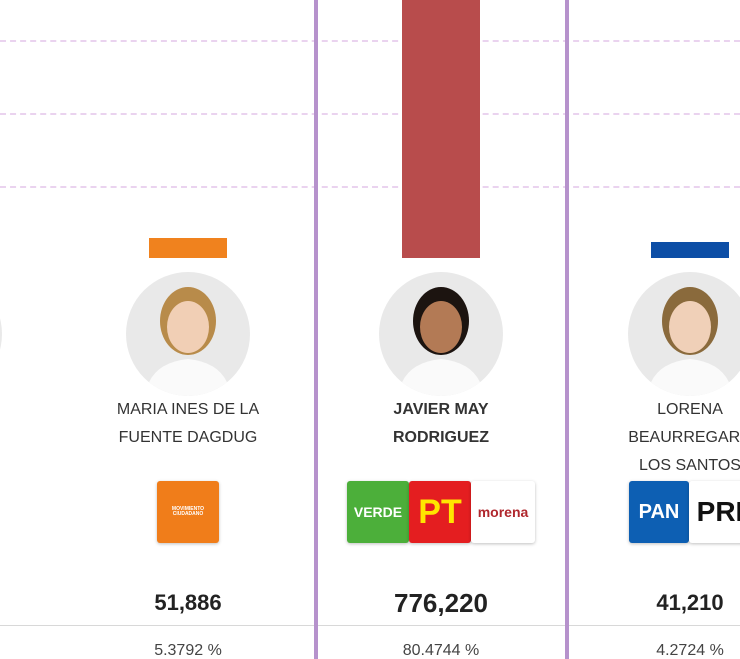 This screenshot has height=659, width=740. Describe the element at coordinates (441, 409) in the screenshot. I see `candidate-name: JAVIER MAY` at that location.